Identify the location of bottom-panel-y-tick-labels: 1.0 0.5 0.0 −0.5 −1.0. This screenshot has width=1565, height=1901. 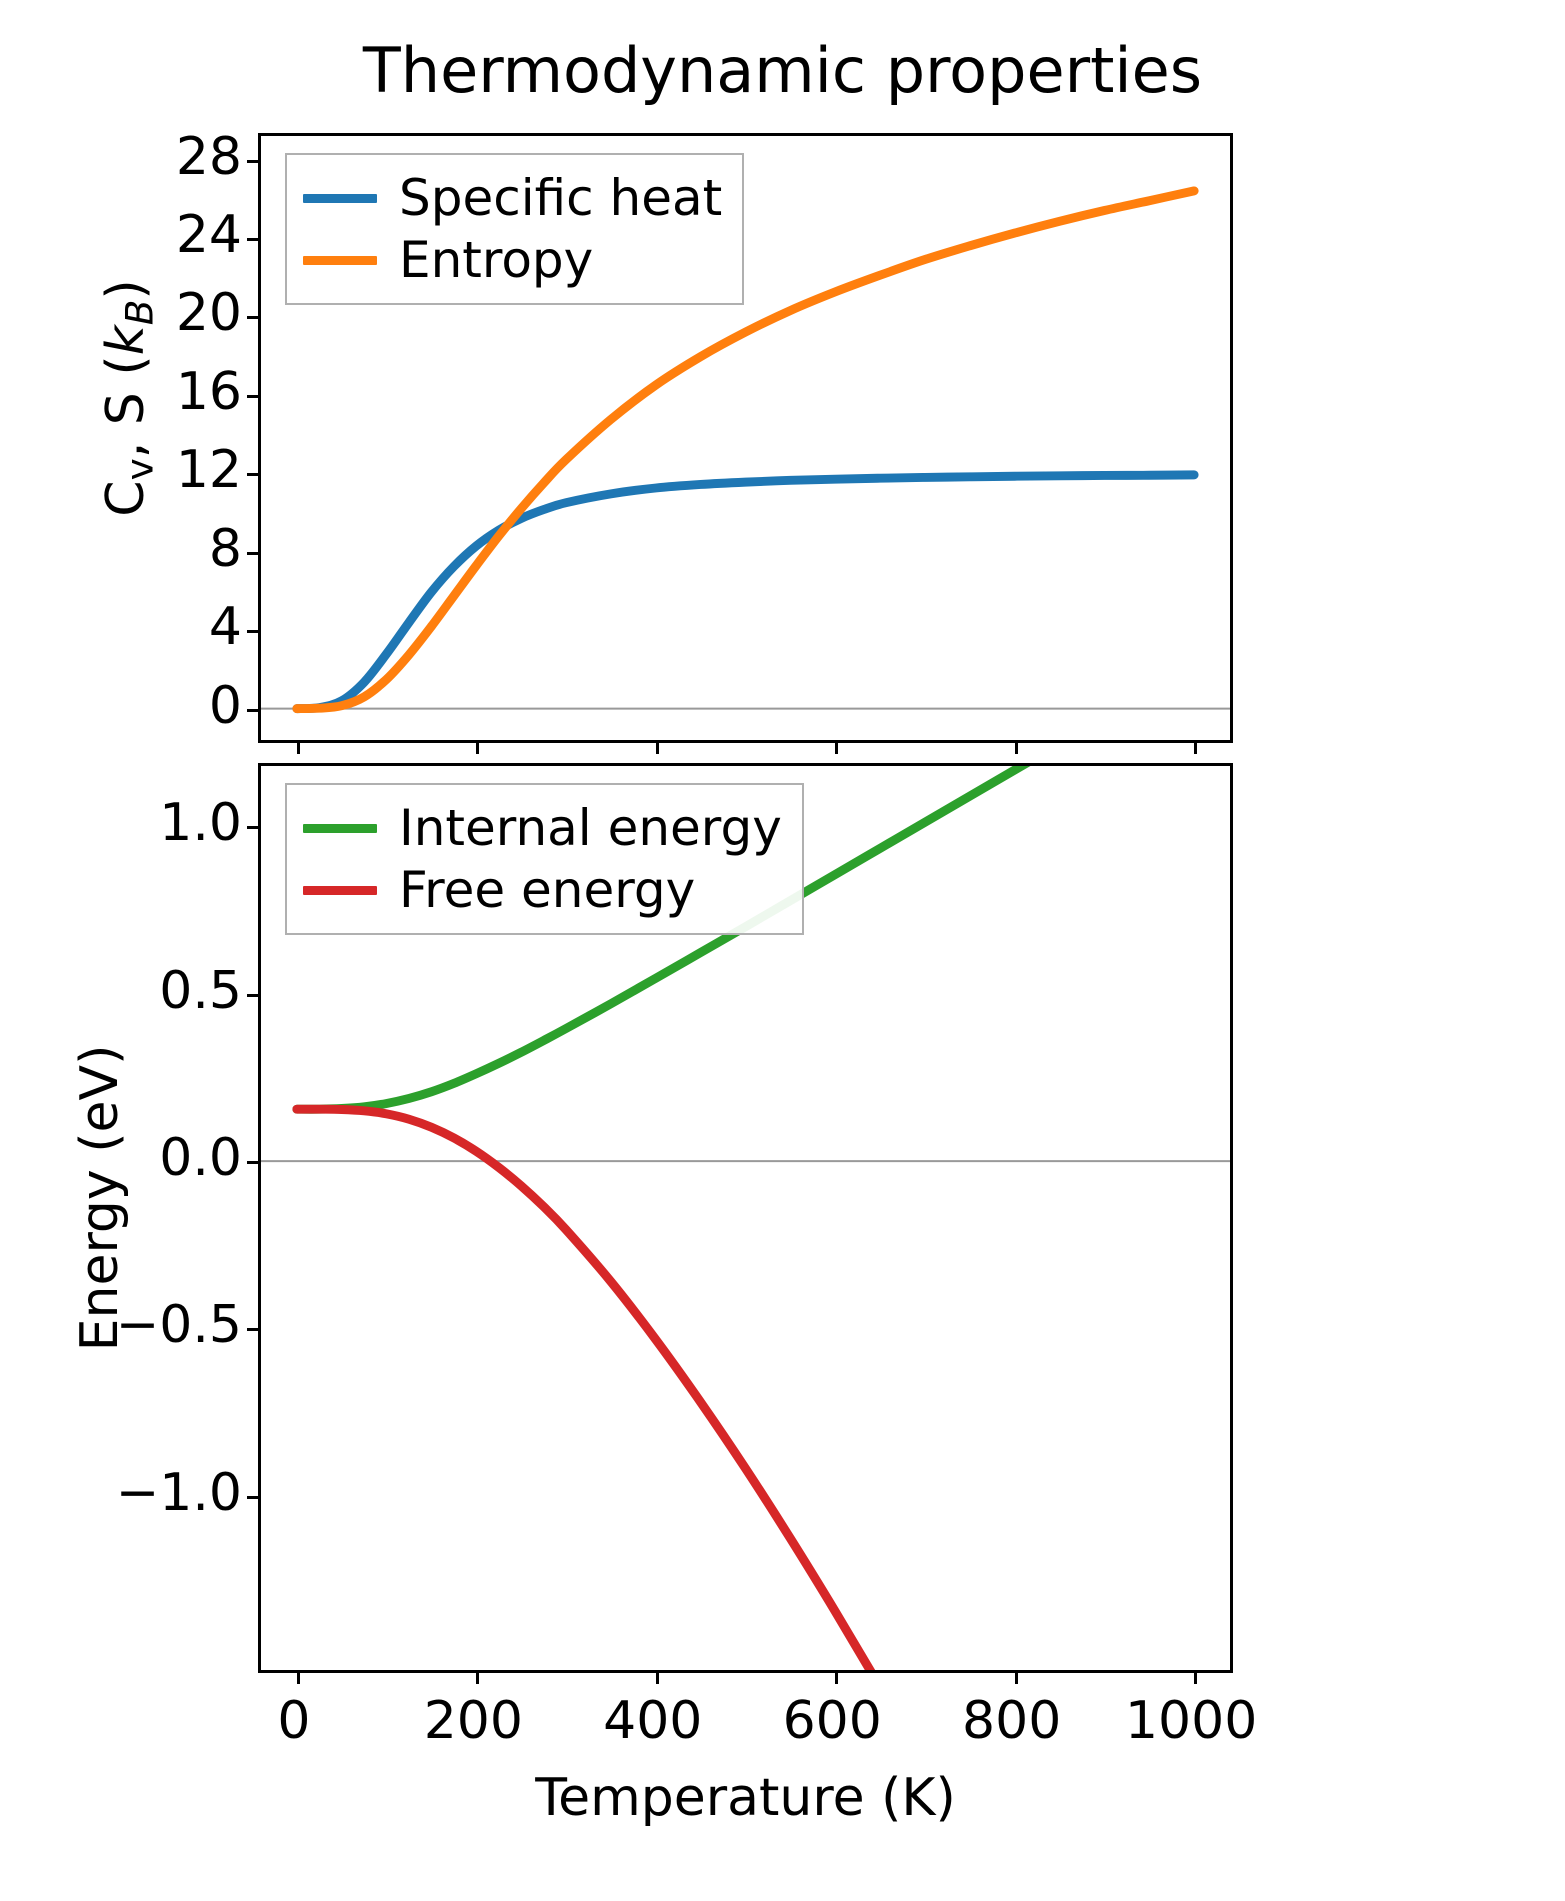
(140, 1218).